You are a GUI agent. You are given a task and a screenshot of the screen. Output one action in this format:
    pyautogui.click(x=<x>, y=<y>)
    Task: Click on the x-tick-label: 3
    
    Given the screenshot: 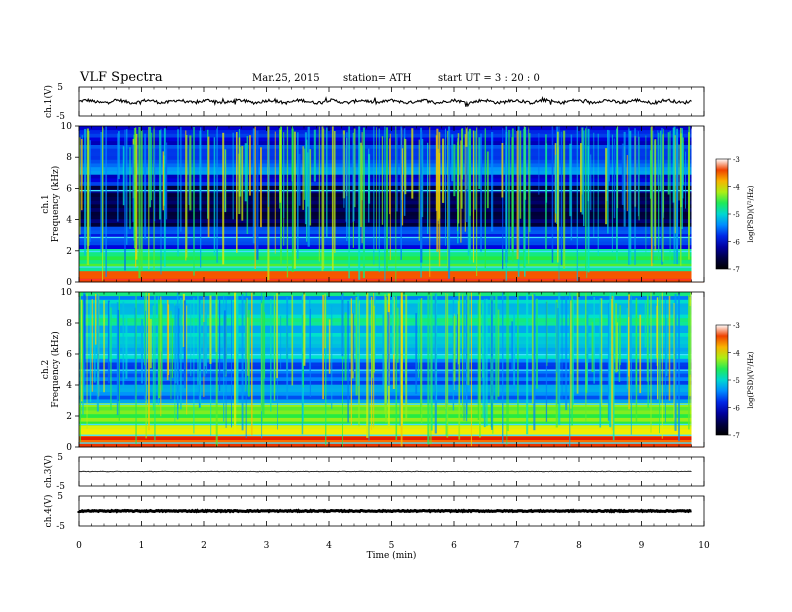 What is the action you would take?
    pyautogui.click(x=267, y=546)
    